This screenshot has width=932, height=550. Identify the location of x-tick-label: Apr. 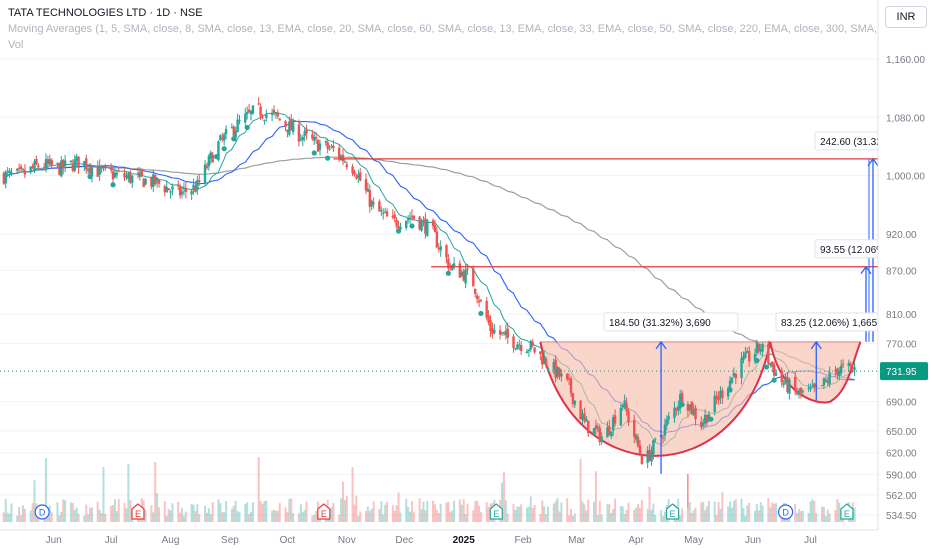
(636, 540).